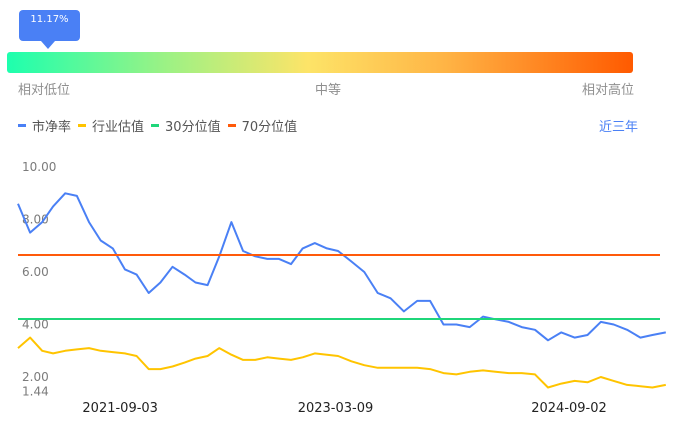  Describe the element at coordinates (269, 127) in the screenshot. I see `legend-label: 70分位值` at that location.